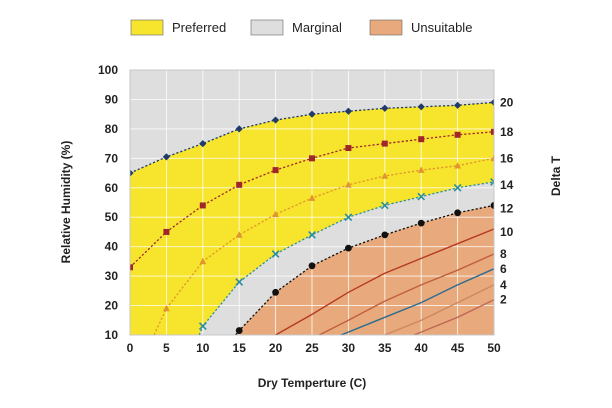 The height and width of the screenshot is (408, 612). Describe the element at coordinates (503, 285) in the screenshot. I see `delta-t-label: 4` at that location.